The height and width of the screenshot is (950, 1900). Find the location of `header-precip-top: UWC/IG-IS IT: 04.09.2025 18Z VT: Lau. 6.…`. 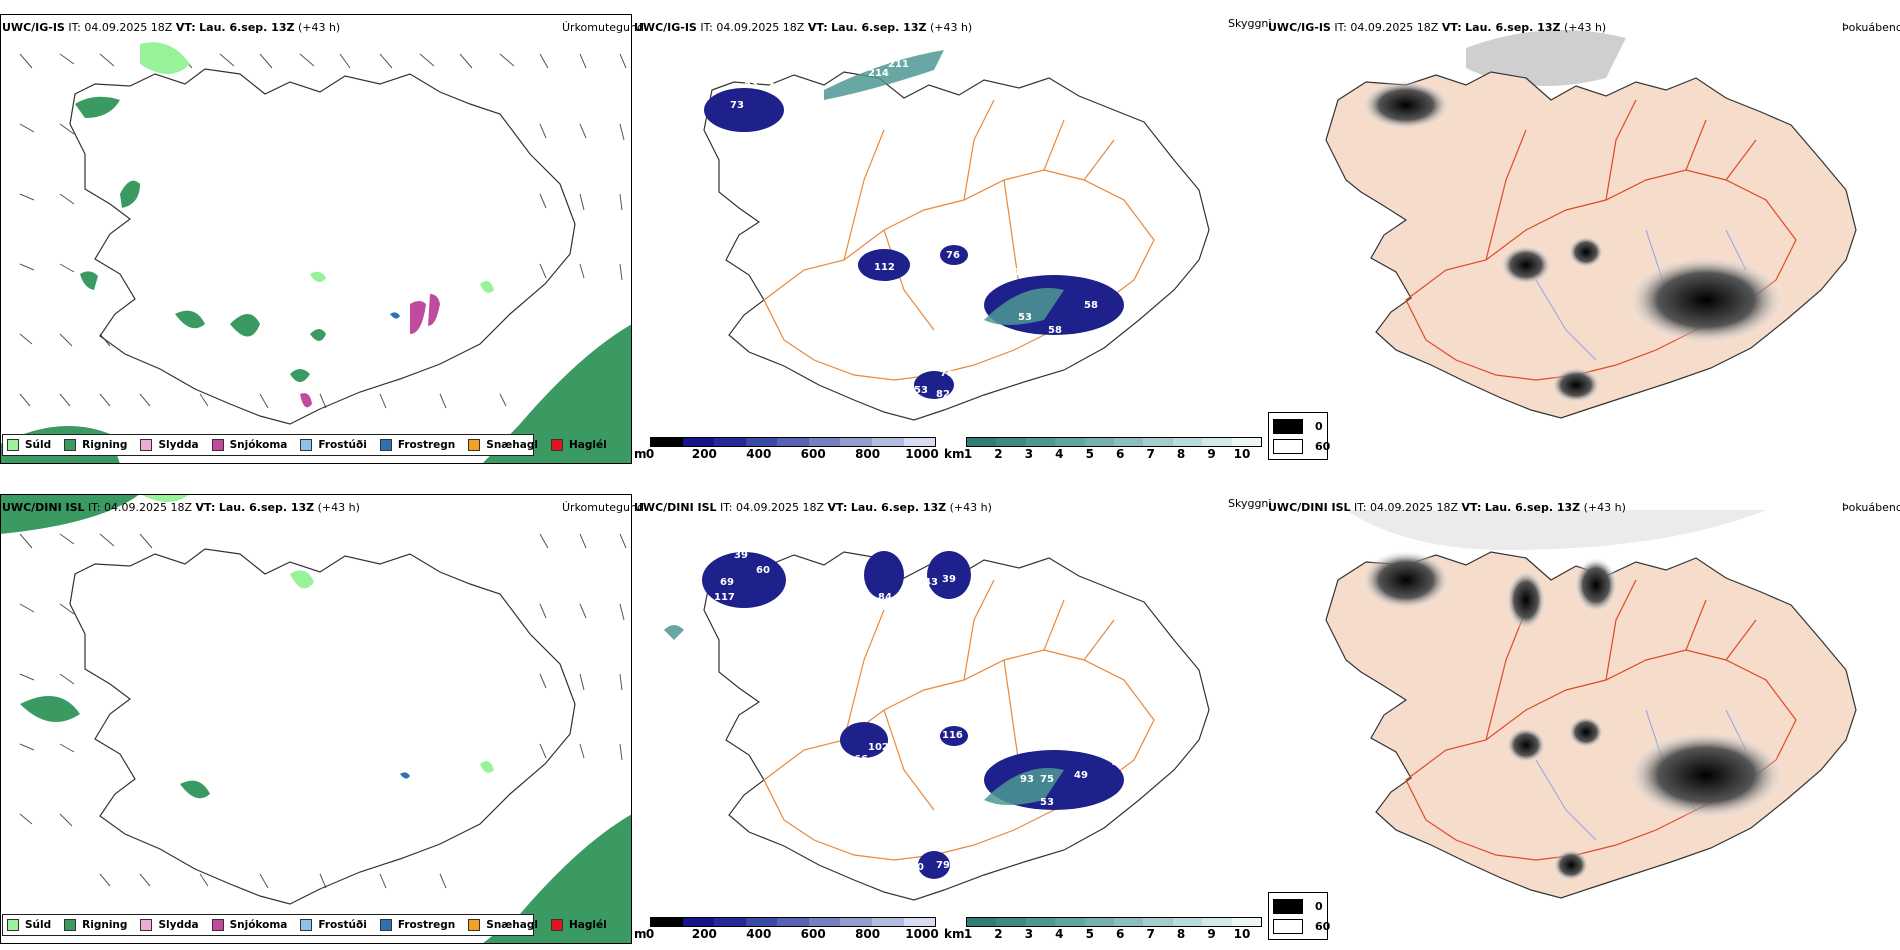

header-precip-top: UWC/IG-IS IT: 04.09.2025 18Z VT: Lau. 6.… is located at coordinates (171, 27).